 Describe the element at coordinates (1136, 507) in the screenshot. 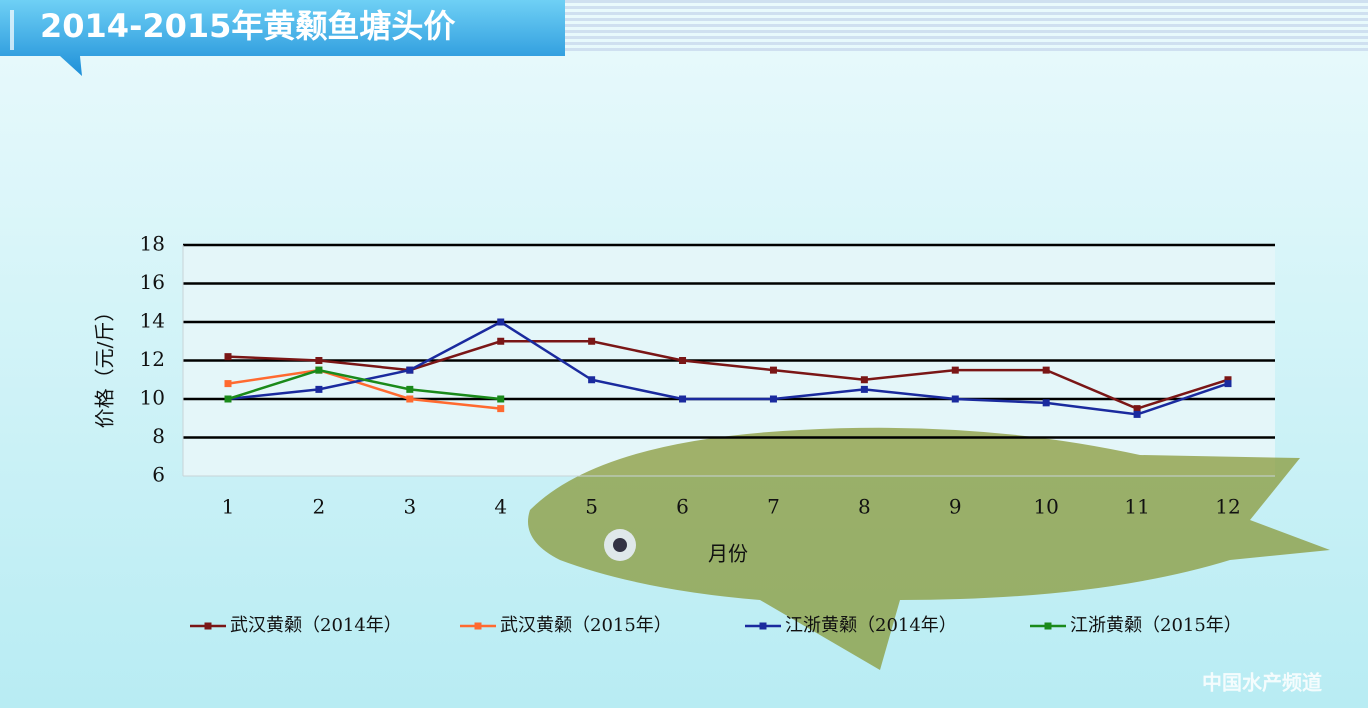

I see `x-tick-label: 11` at that location.